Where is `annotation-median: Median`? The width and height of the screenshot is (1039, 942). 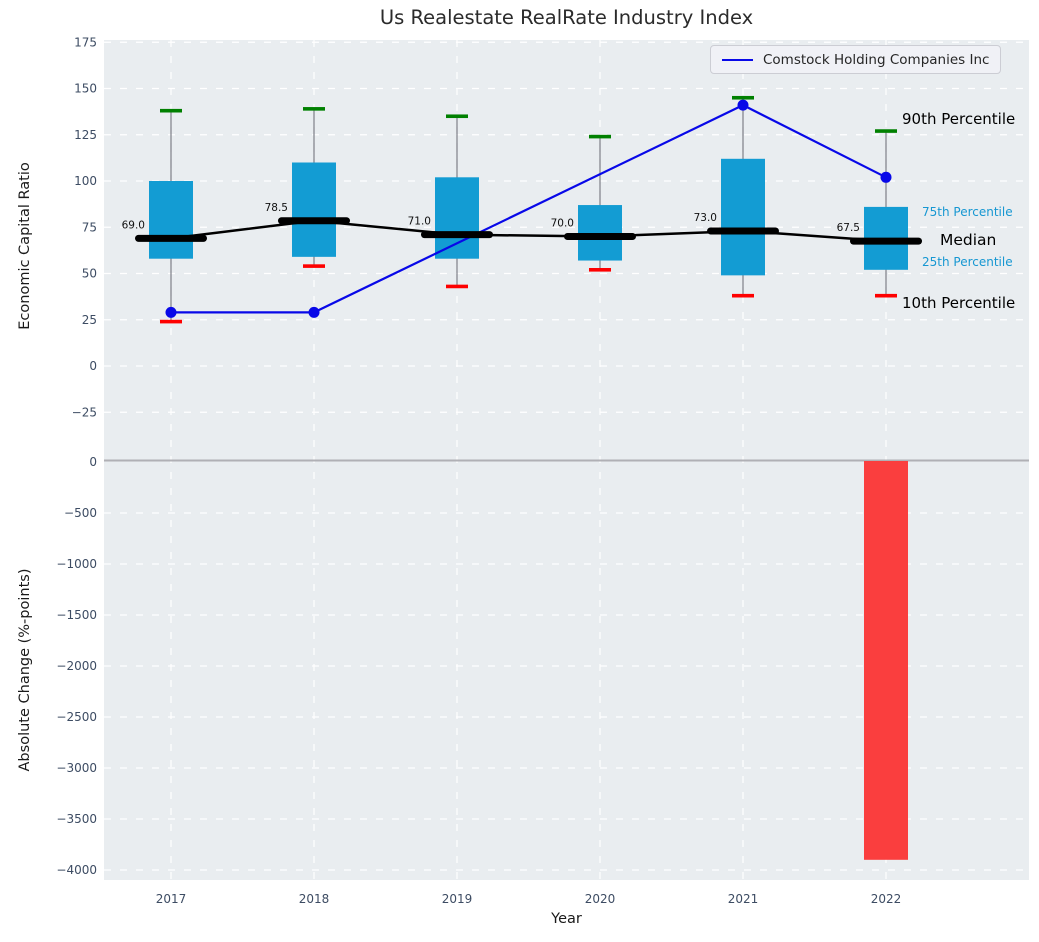 annotation-median: Median is located at coordinates (968, 240).